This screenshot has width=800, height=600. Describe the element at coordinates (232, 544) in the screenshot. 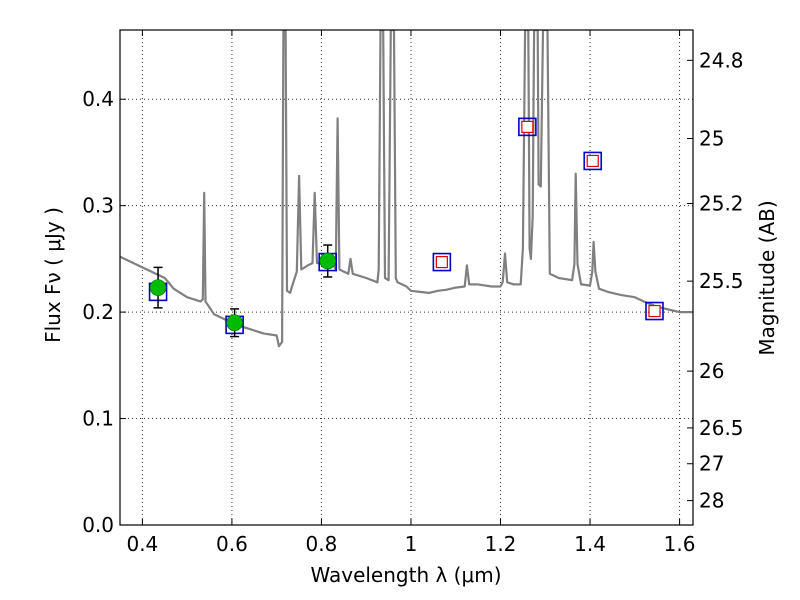

I see `x-tick-label: 0.6` at that location.